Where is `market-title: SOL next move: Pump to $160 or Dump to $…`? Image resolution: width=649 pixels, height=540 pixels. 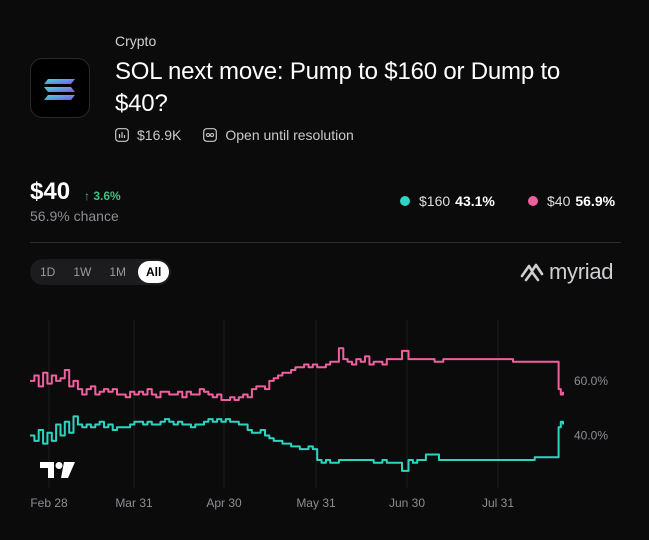
market-title: SOL next move: Pump to $160 or Dump to $… is located at coordinates (338, 87).